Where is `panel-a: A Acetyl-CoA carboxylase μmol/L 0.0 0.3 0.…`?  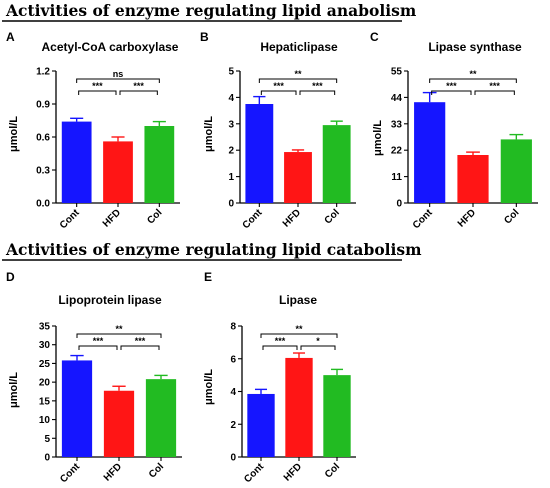
panel-a: A Acetyl-CoA carboxylase μmol/L 0.0 0.3 0.… is located at coordinates (93, 130).